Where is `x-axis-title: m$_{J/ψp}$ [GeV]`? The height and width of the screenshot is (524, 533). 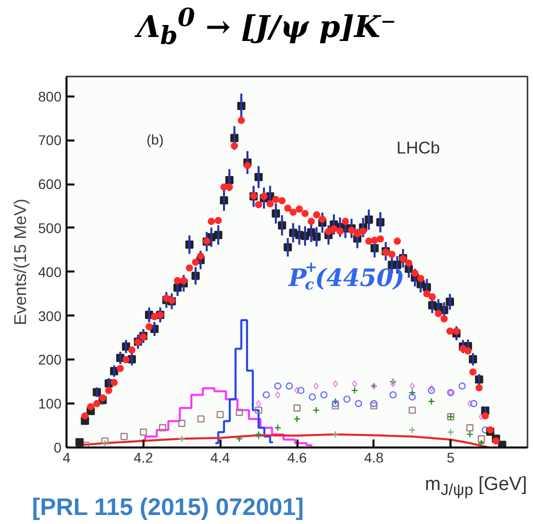 x-axis-title: m$_{J/ψp}$ [GeV] is located at coordinates (475, 487).